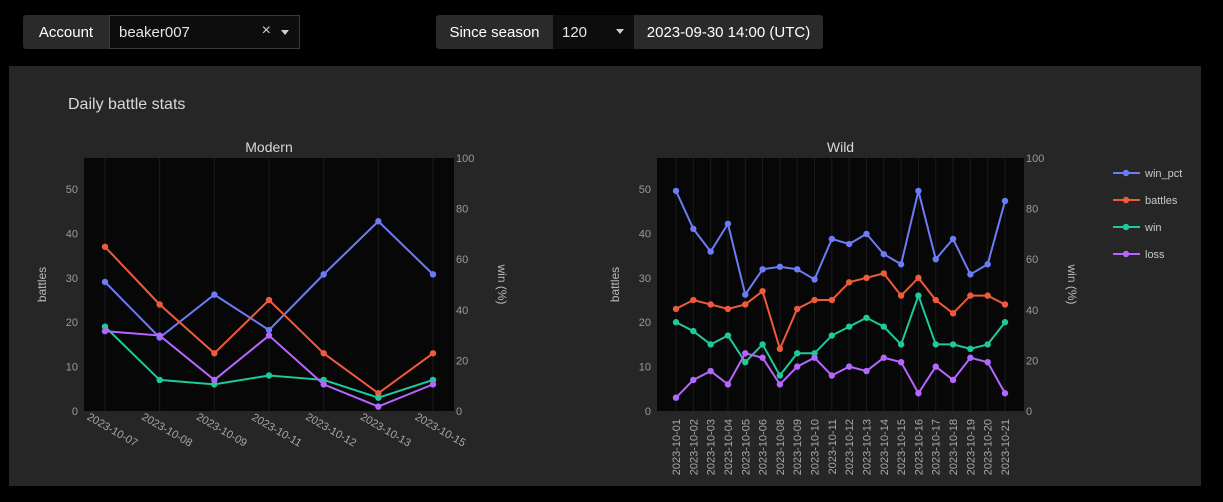  What do you see at coordinates (867, 447) in the screenshot?
I see `x-tick-label: 2023-10-13` at bounding box center [867, 447].